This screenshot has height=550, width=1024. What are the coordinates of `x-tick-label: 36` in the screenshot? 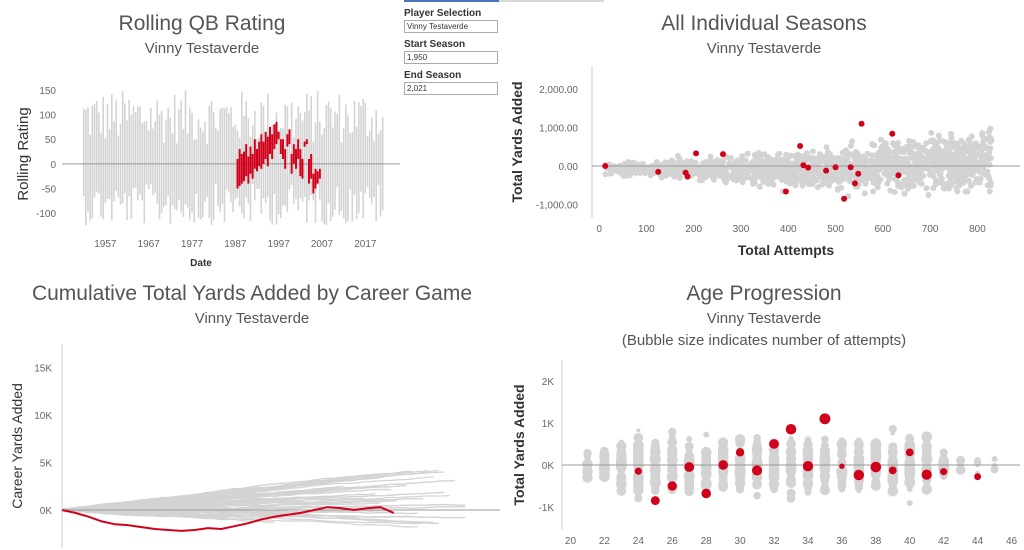 It's located at (842, 541).